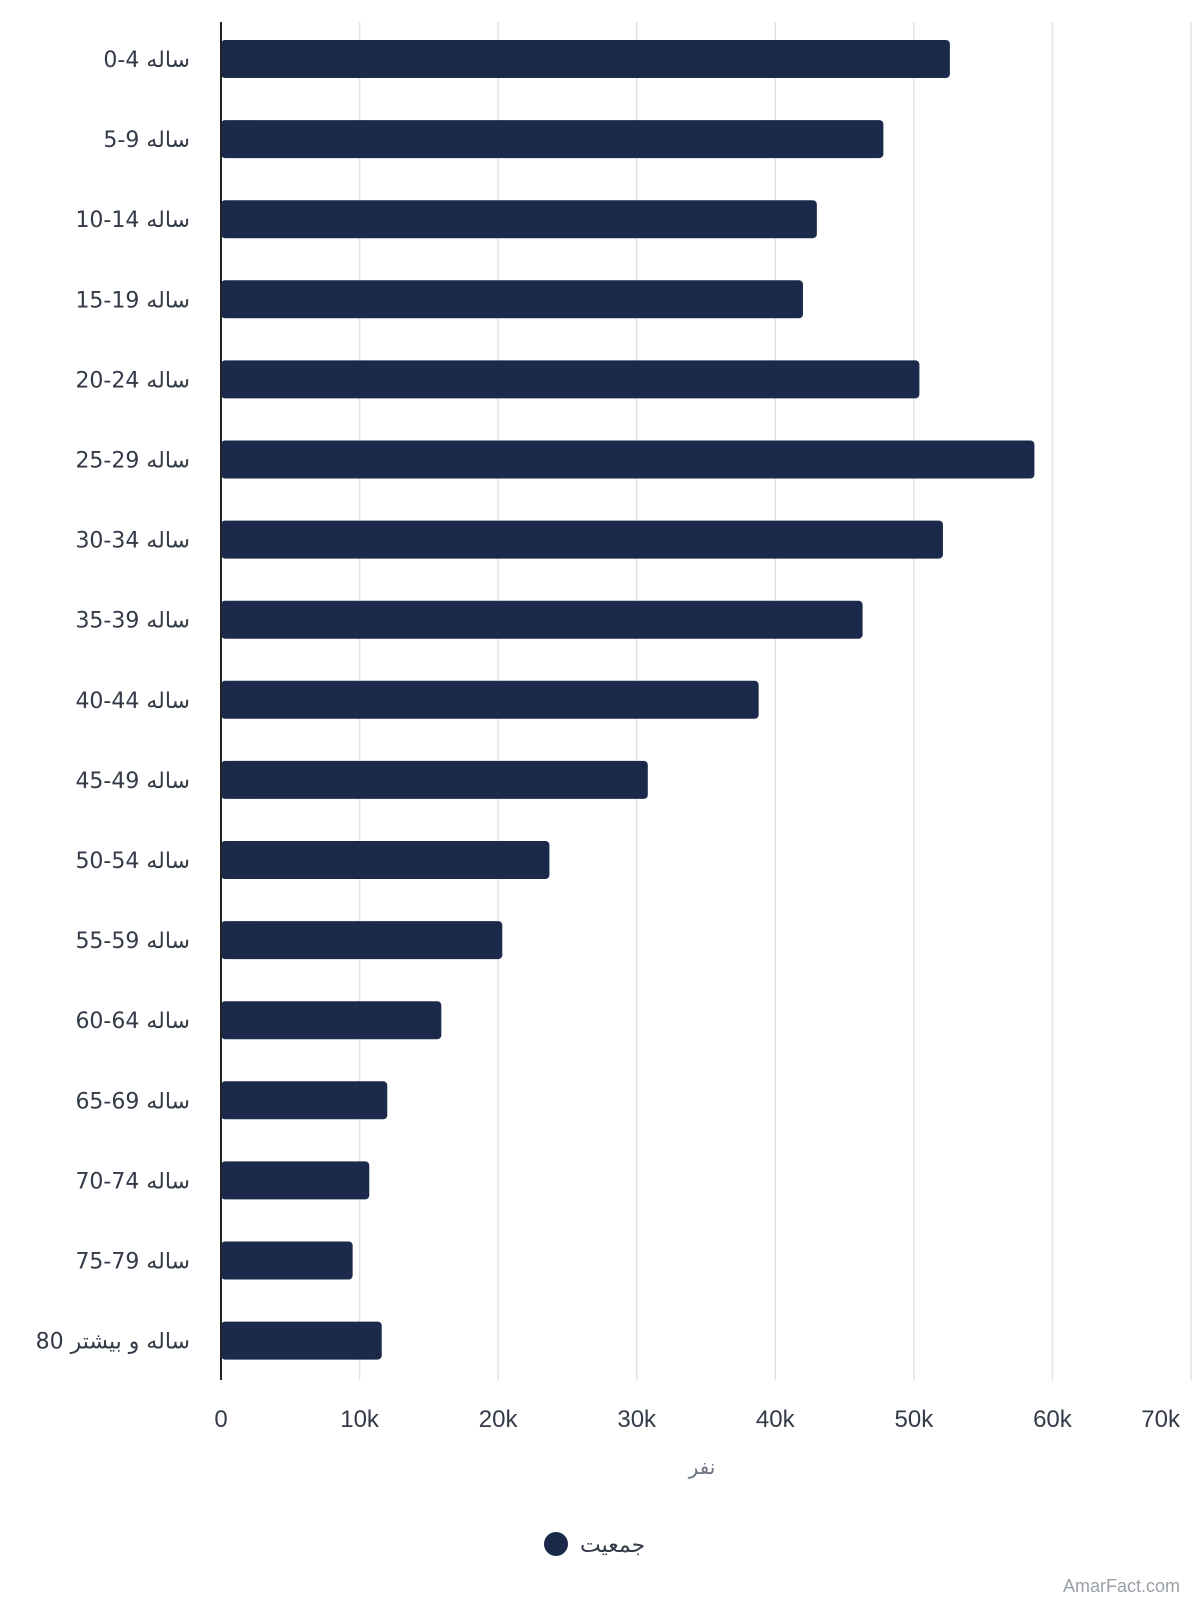  What do you see at coordinates (556, 1544) in the screenshot?
I see `legend-marker` at bounding box center [556, 1544].